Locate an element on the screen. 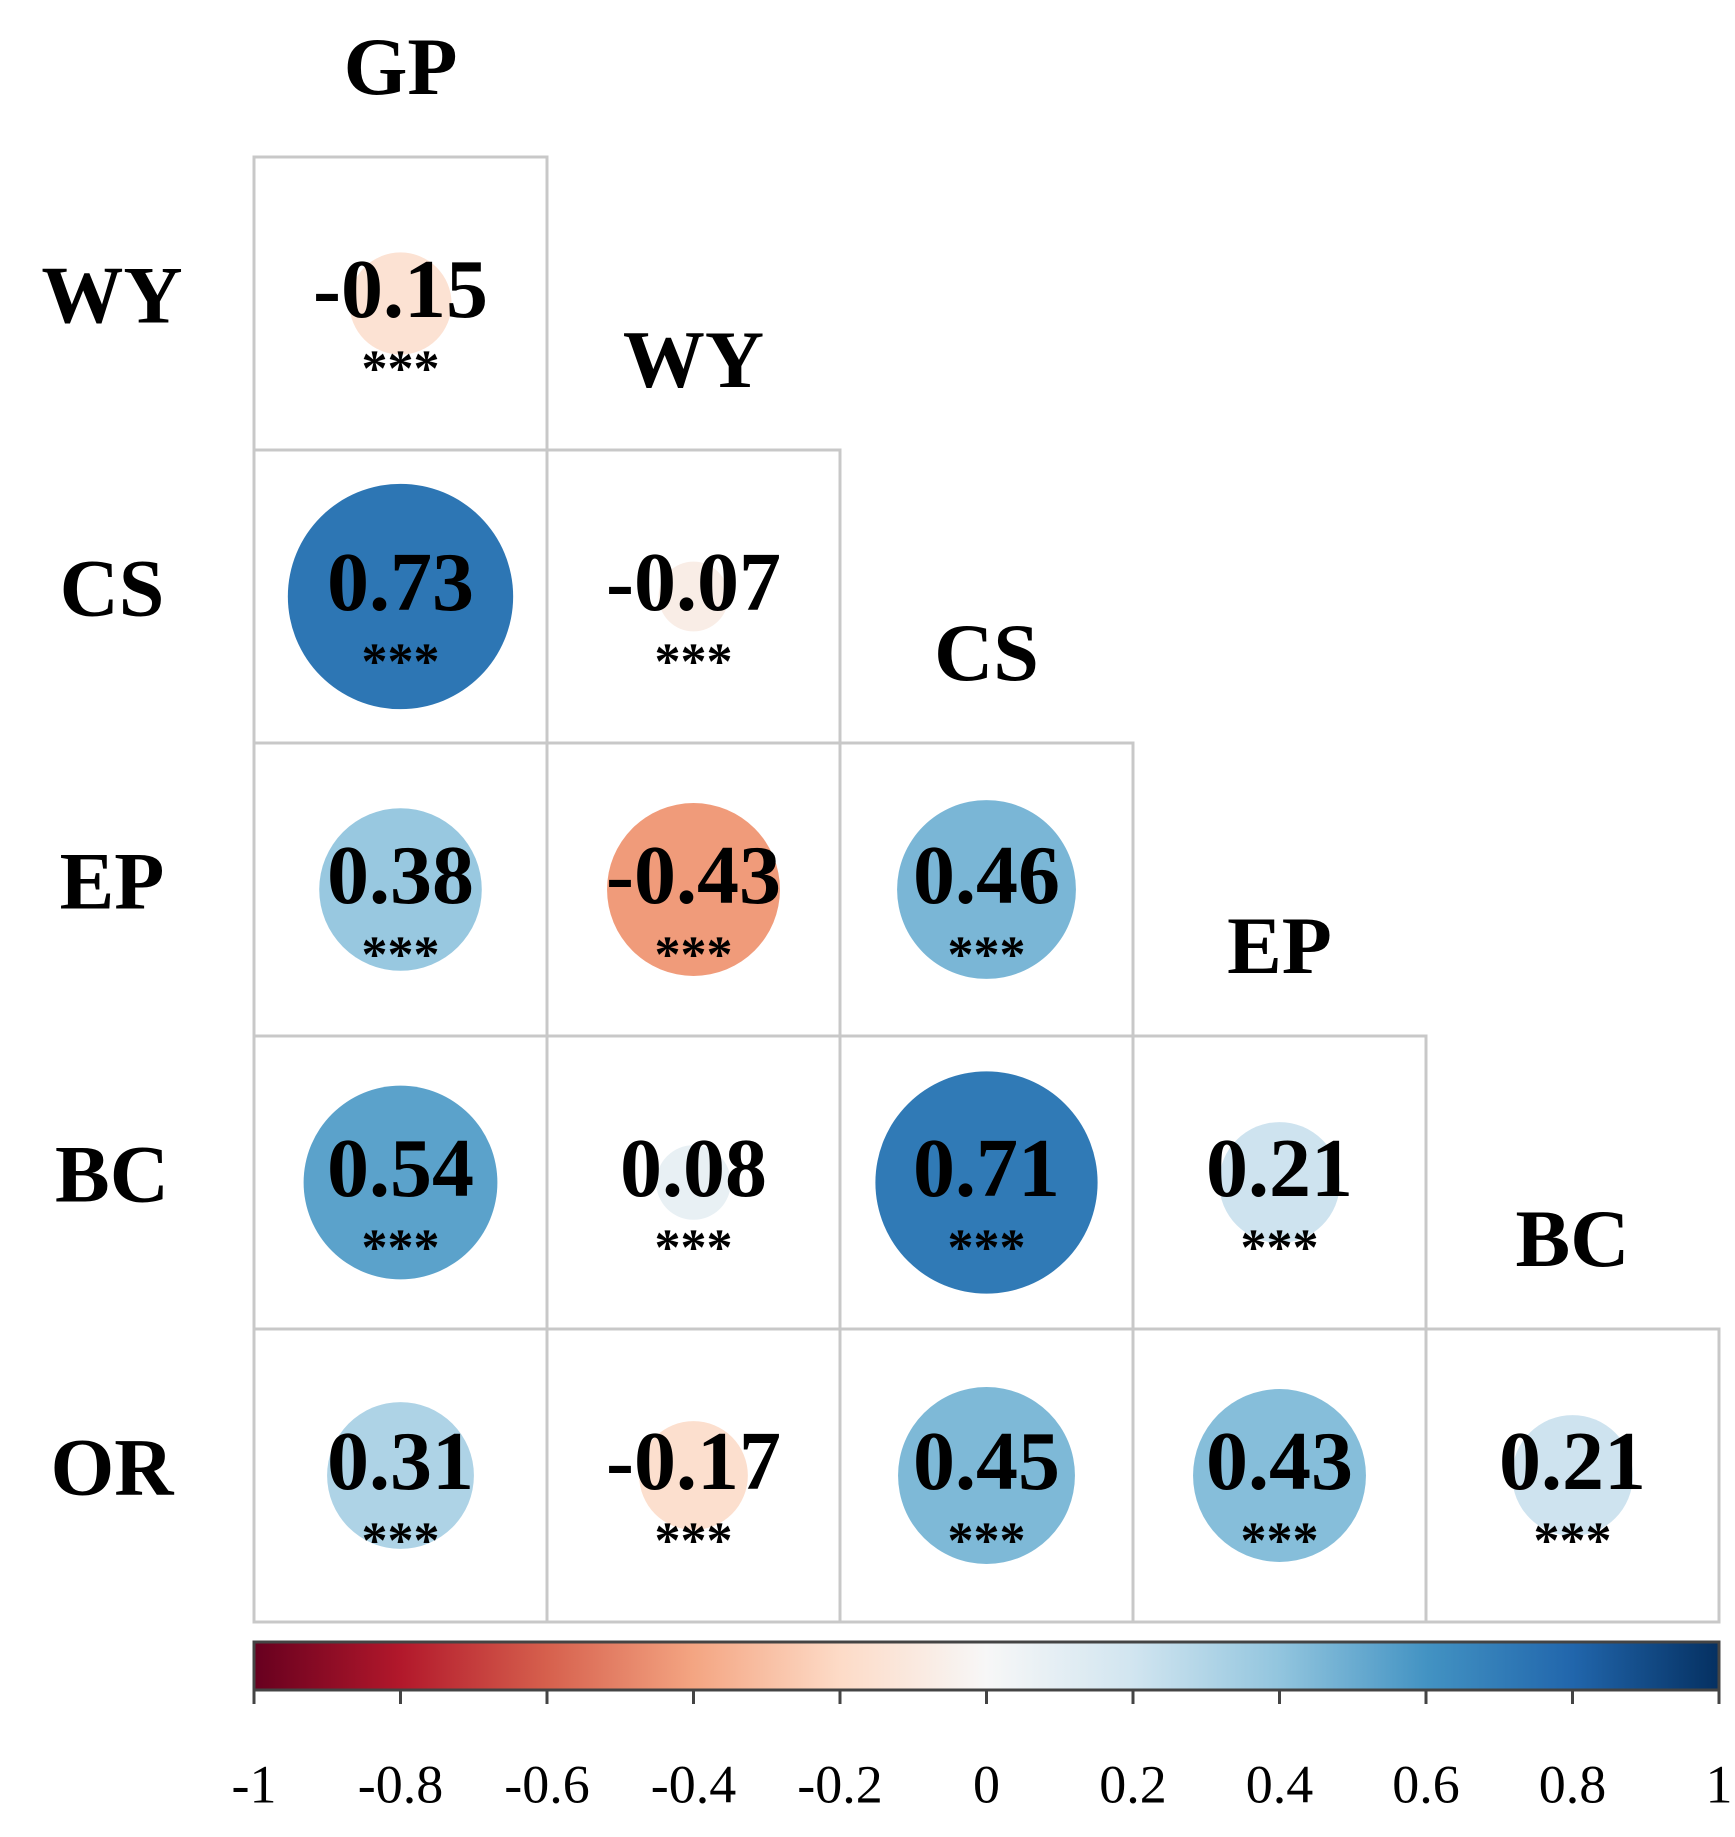 The width and height of the screenshot is (1735, 1837). colorbar-tick-label: -1 is located at coordinates (254, 1784).